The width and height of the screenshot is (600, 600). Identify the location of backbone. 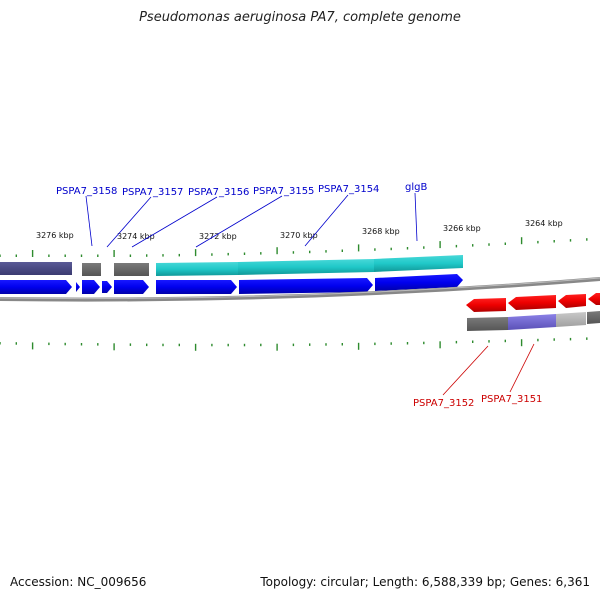
(300, 289).